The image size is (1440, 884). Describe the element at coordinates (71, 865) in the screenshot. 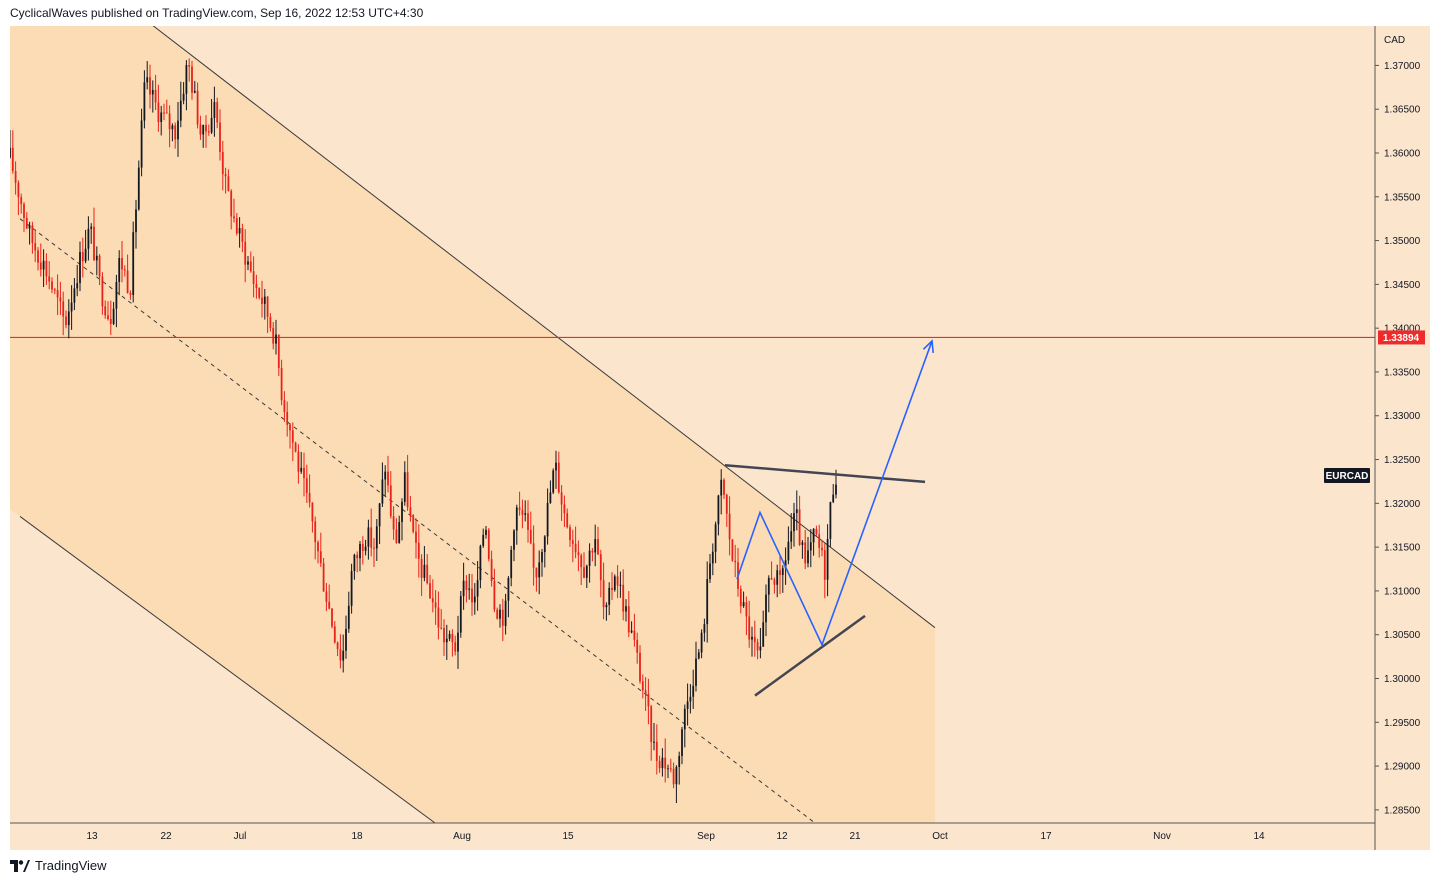

I see `brand-name: TradingView` at that location.